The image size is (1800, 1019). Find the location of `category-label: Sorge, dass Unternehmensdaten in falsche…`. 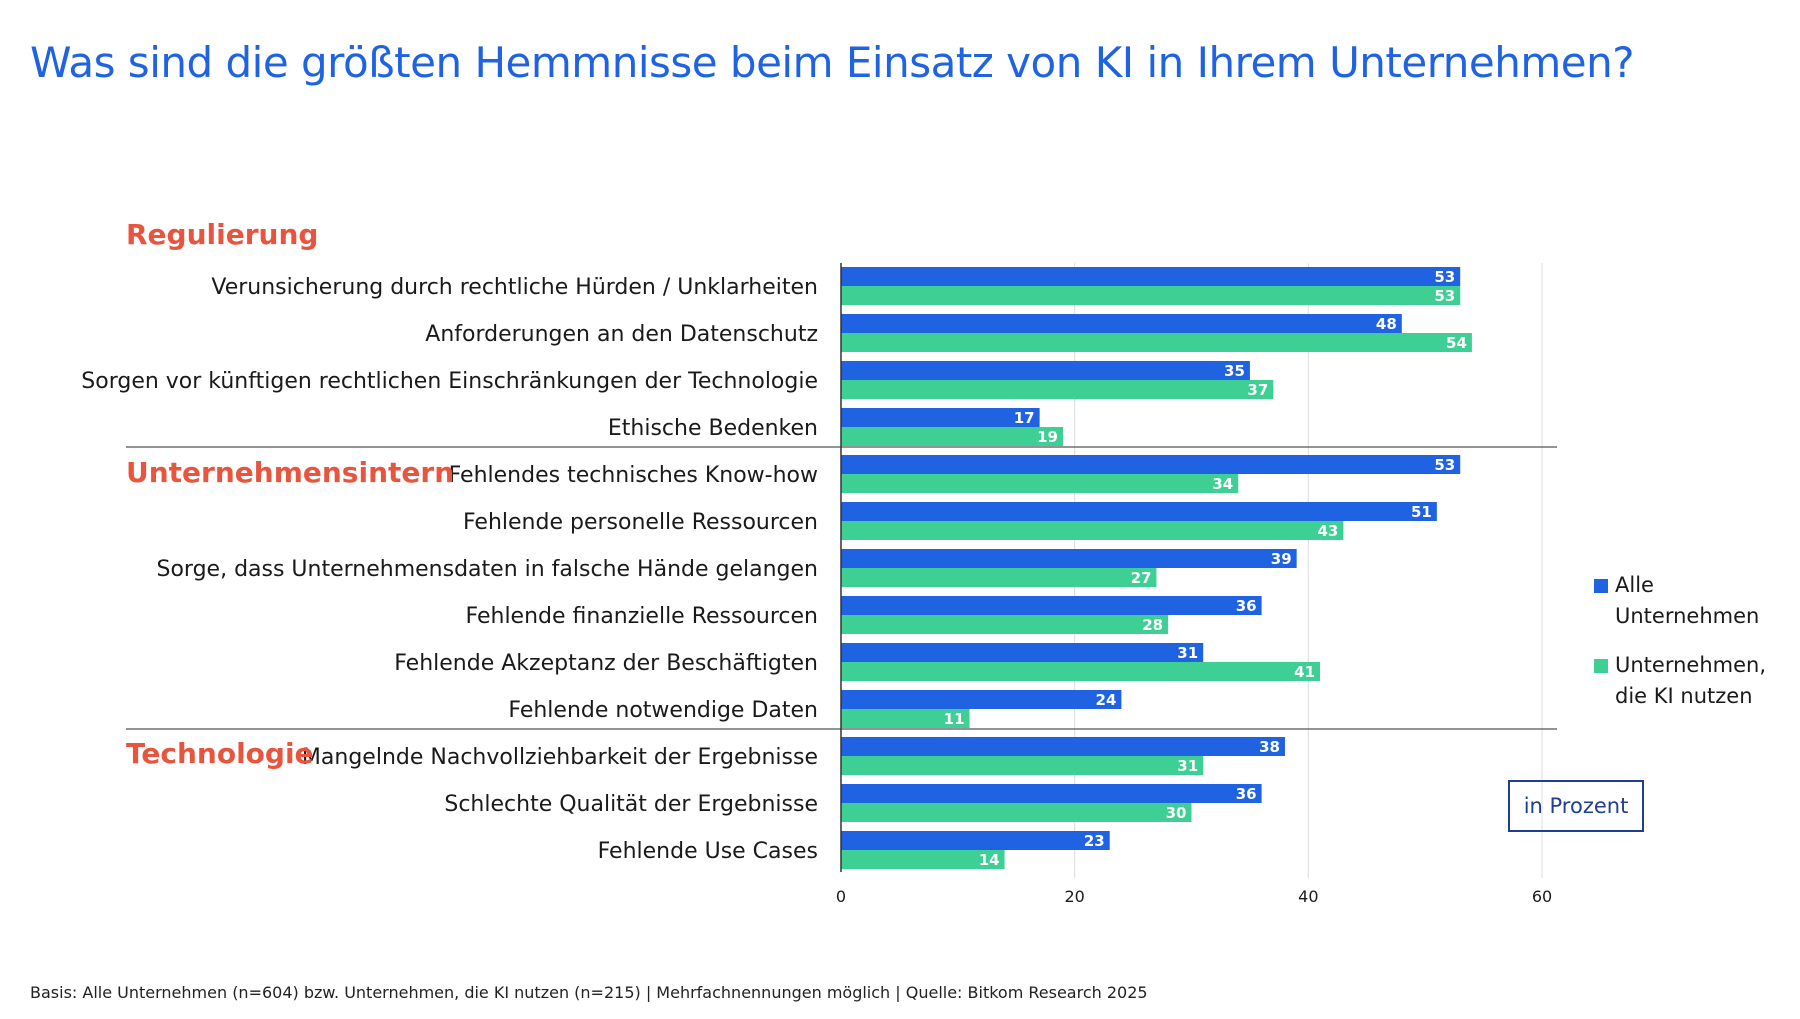

category-label: Sorge, dass Unternehmensdaten in falsche… is located at coordinates (488, 569).